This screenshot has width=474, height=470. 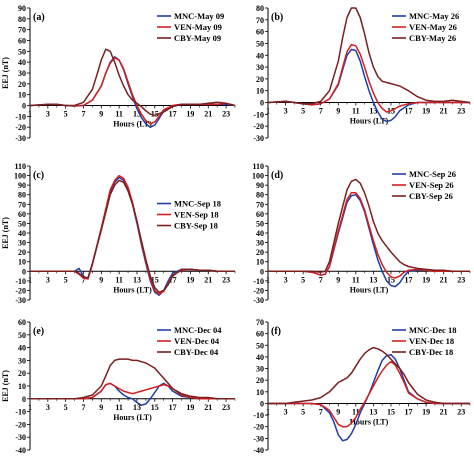 I want to click on y-tick-label: -20, so click(x=258, y=126).